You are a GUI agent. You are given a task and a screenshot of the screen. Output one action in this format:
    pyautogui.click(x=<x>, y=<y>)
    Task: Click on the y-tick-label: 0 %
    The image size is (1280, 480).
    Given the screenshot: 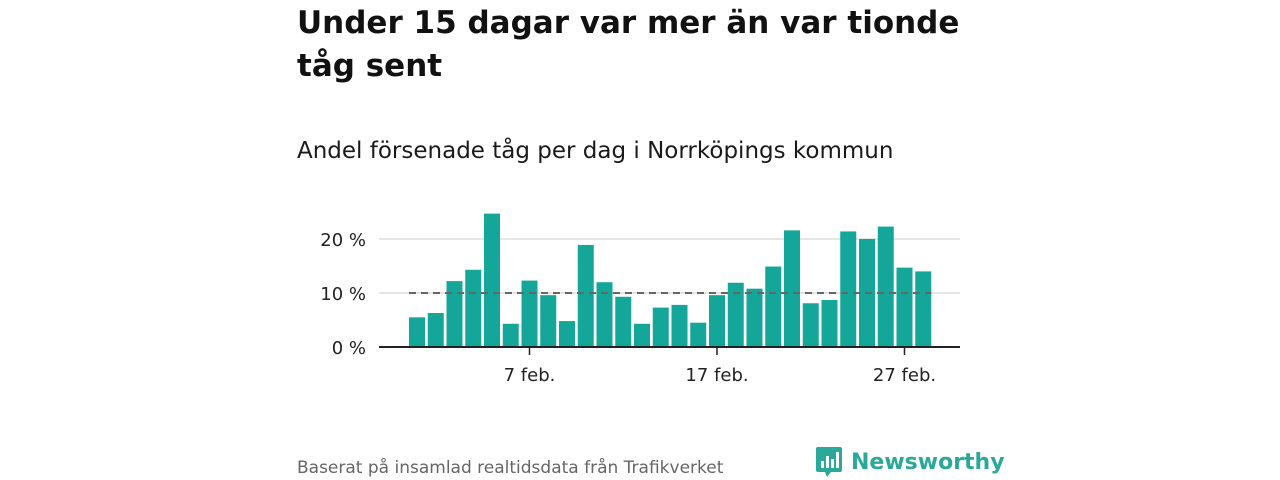 What is the action you would take?
    pyautogui.click(x=349, y=348)
    